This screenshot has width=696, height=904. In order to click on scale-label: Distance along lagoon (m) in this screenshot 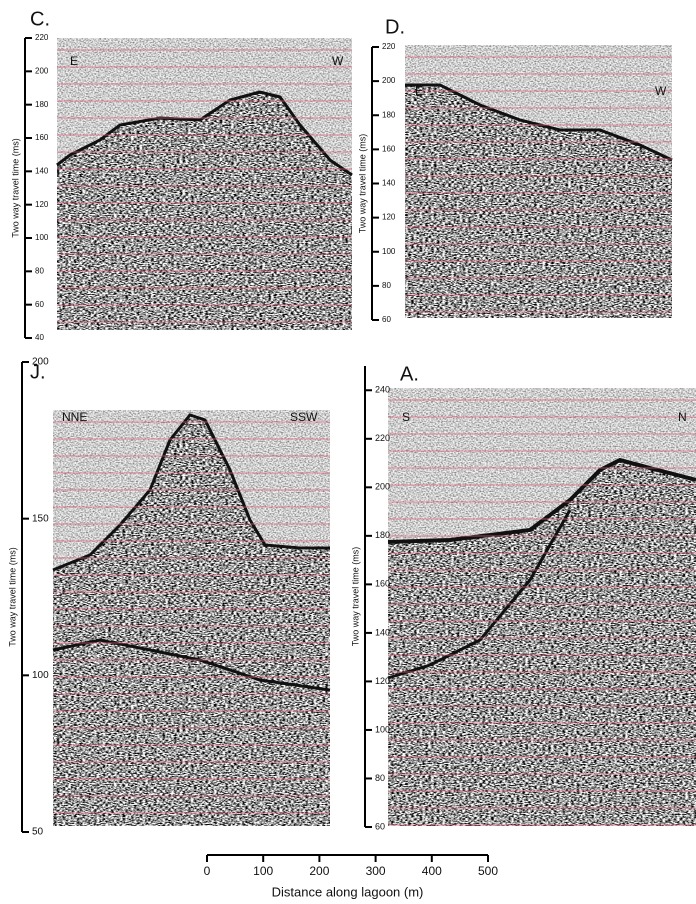, I will do `click(348, 891)`.